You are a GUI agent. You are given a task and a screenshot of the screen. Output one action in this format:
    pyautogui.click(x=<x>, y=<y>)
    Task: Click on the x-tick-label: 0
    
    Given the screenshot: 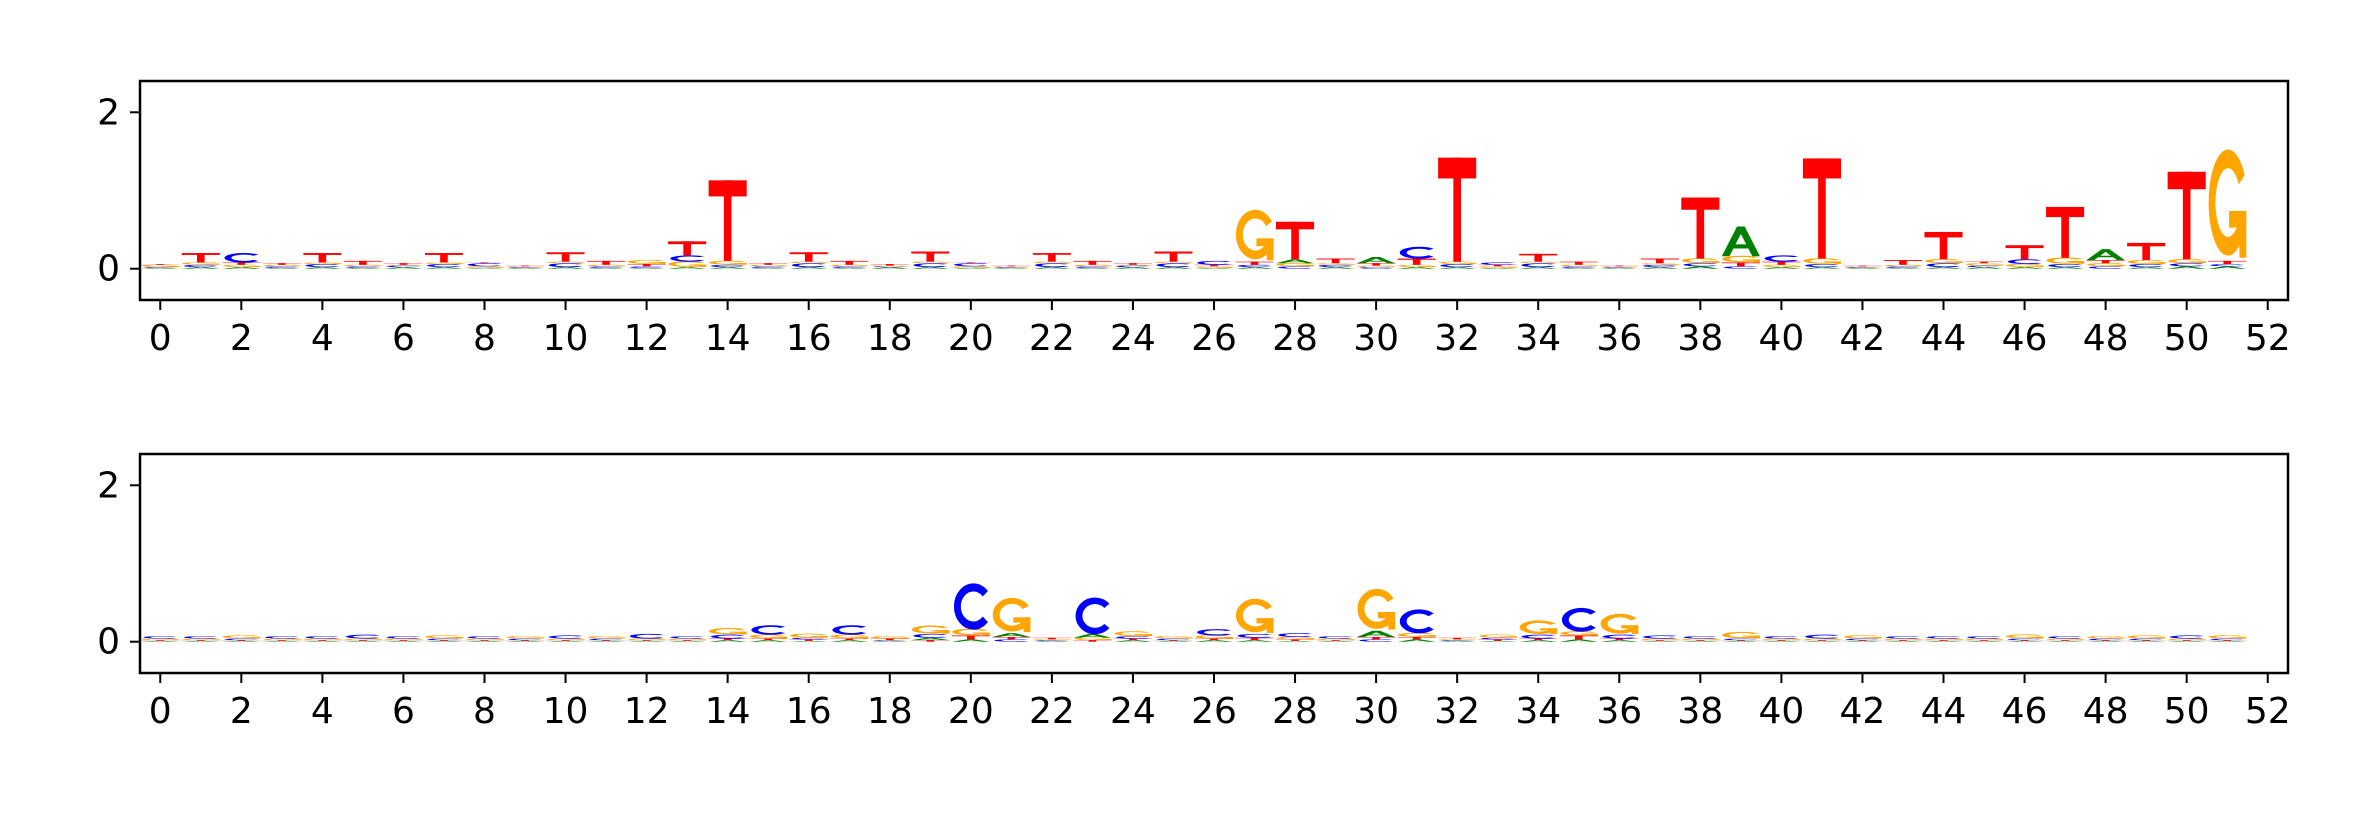 What is the action you would take?
    pyautogui.click(x=160, y=711)
    